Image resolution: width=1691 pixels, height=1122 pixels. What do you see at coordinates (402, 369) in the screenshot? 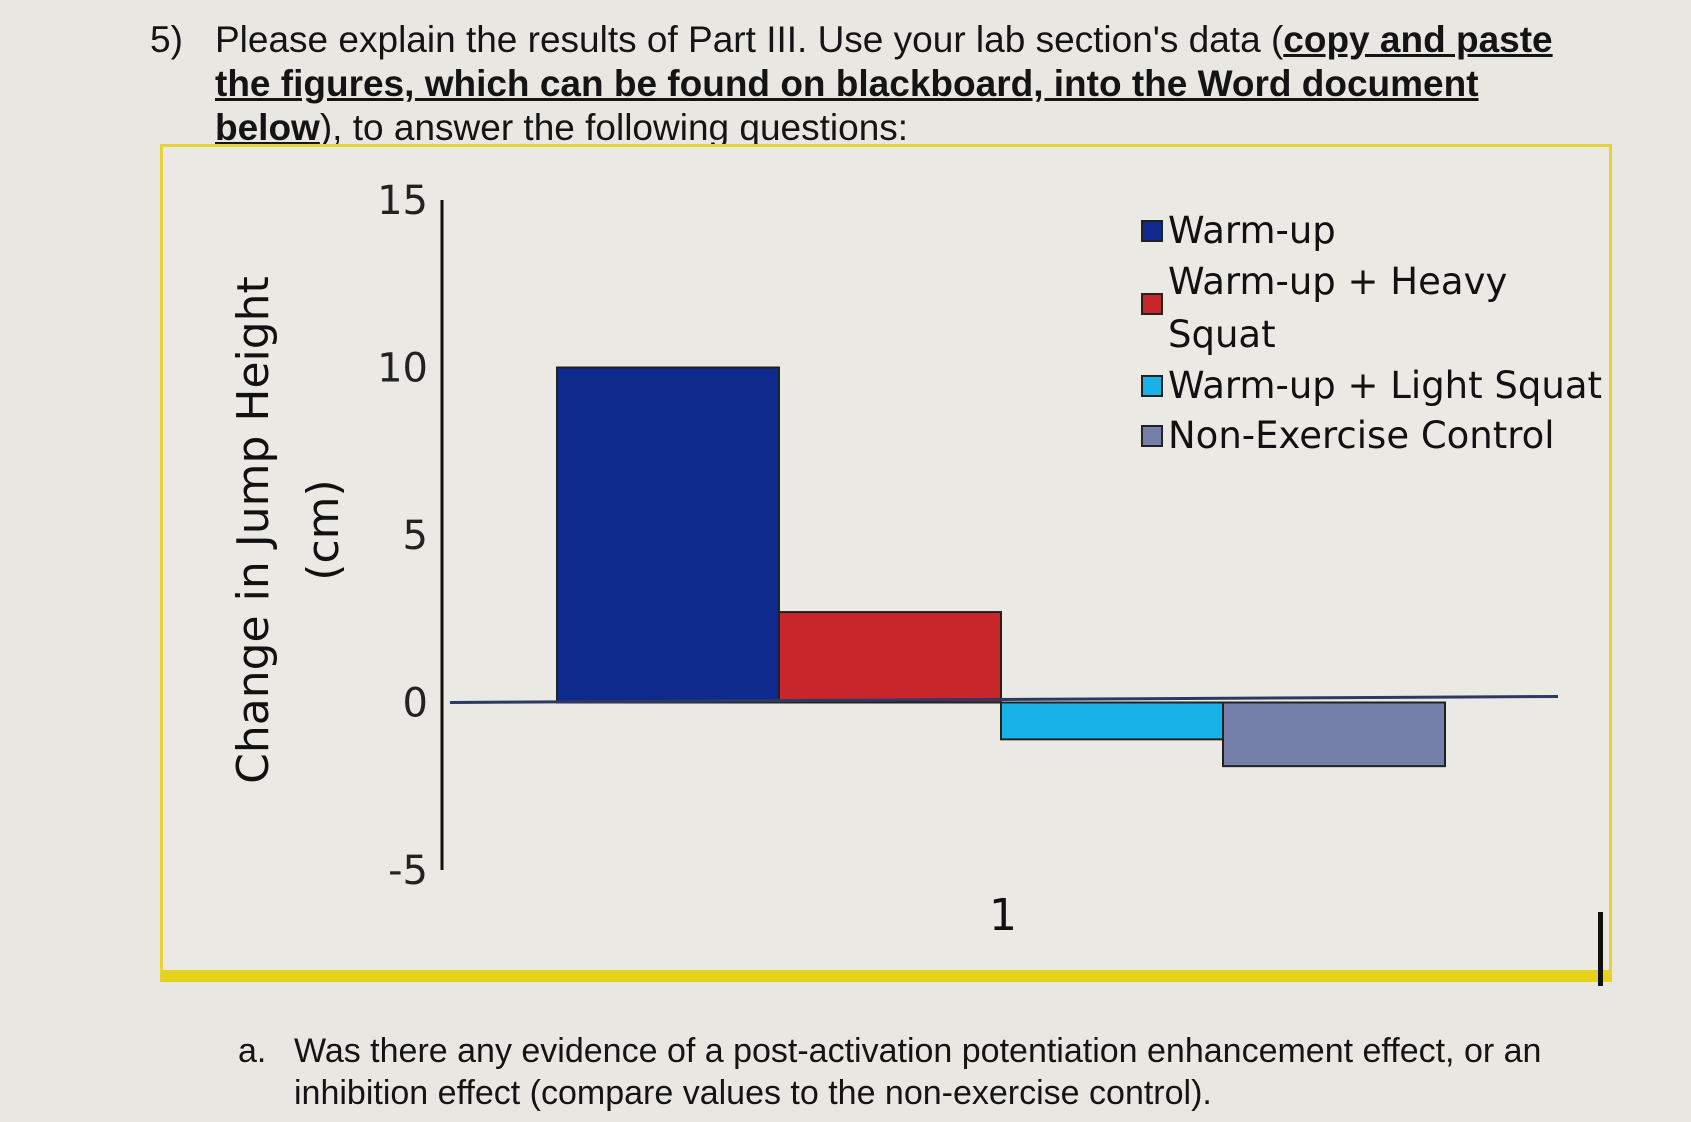
I see `y-tick-label: 10` at bounding box center [402, 369].